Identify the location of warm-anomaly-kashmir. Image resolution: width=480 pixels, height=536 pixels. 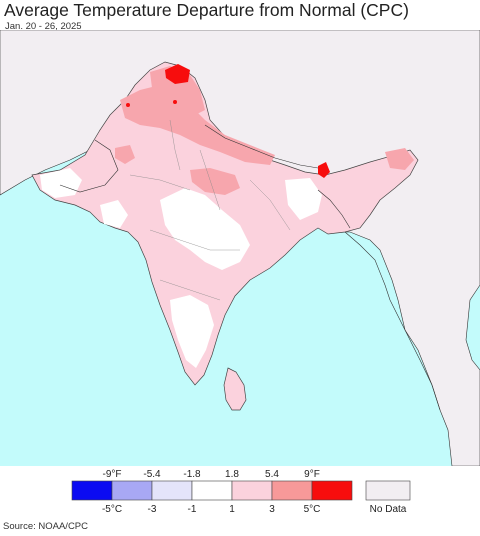
(177, 90).